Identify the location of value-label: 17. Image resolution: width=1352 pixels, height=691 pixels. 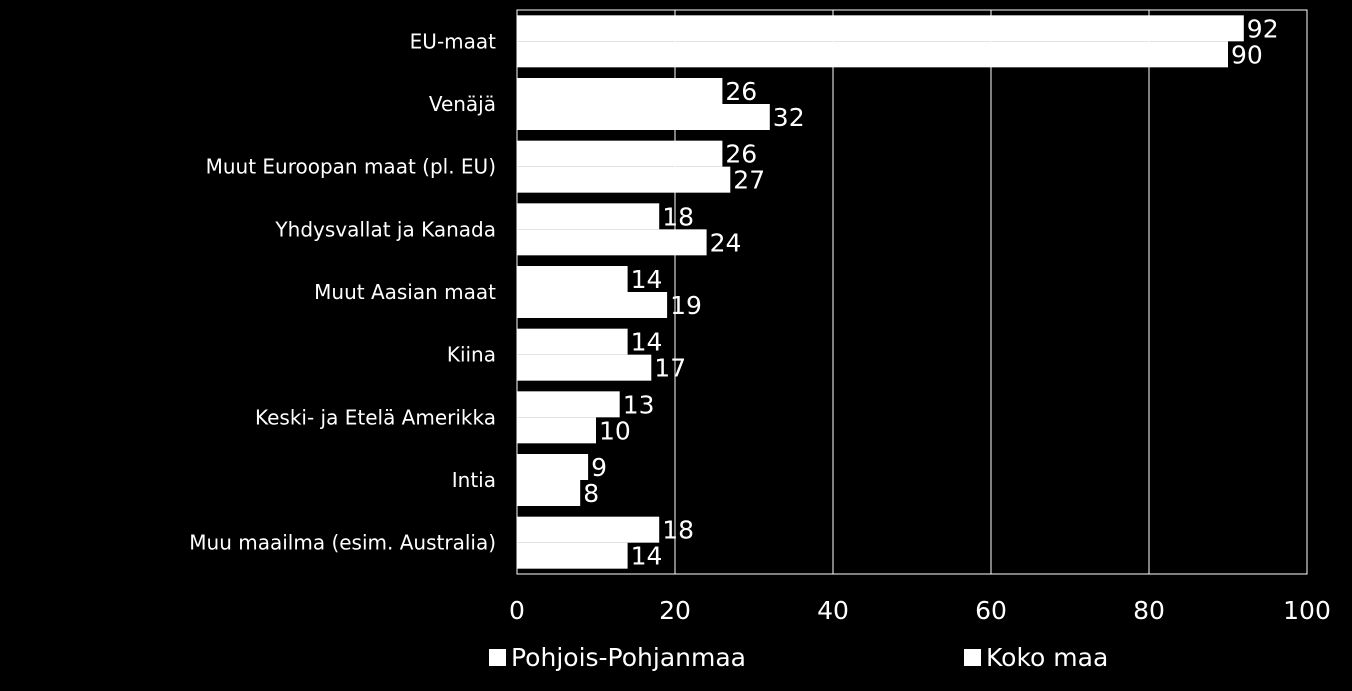
(670, 368).